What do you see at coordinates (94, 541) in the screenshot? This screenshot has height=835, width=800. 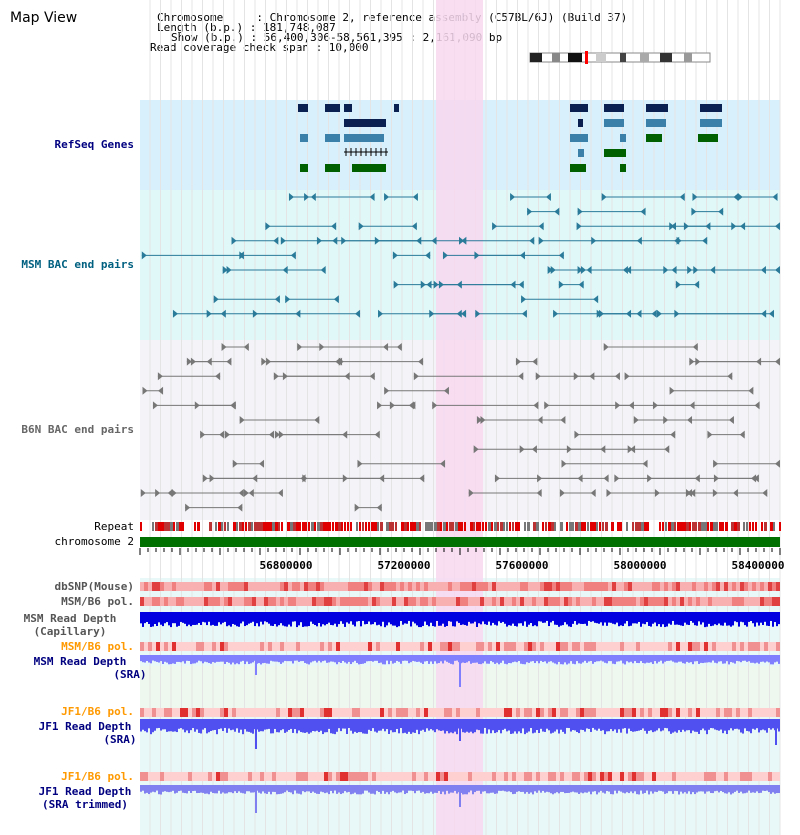 I see `track-label-chromosome: chromosome 2` at bounding box center [94, 541].